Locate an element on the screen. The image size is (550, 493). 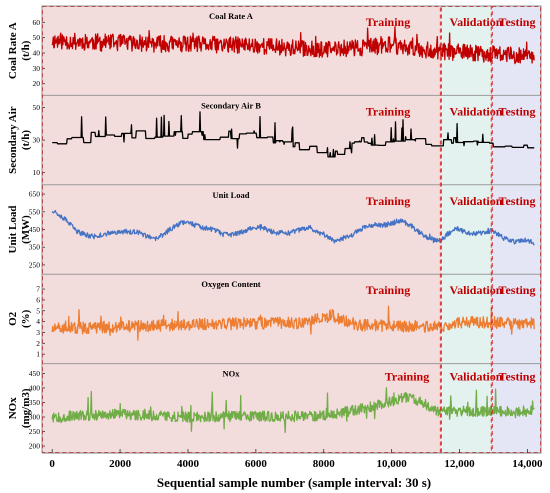
y-axis-label: Unit Load(MW) is located at coordinates (19, 230).